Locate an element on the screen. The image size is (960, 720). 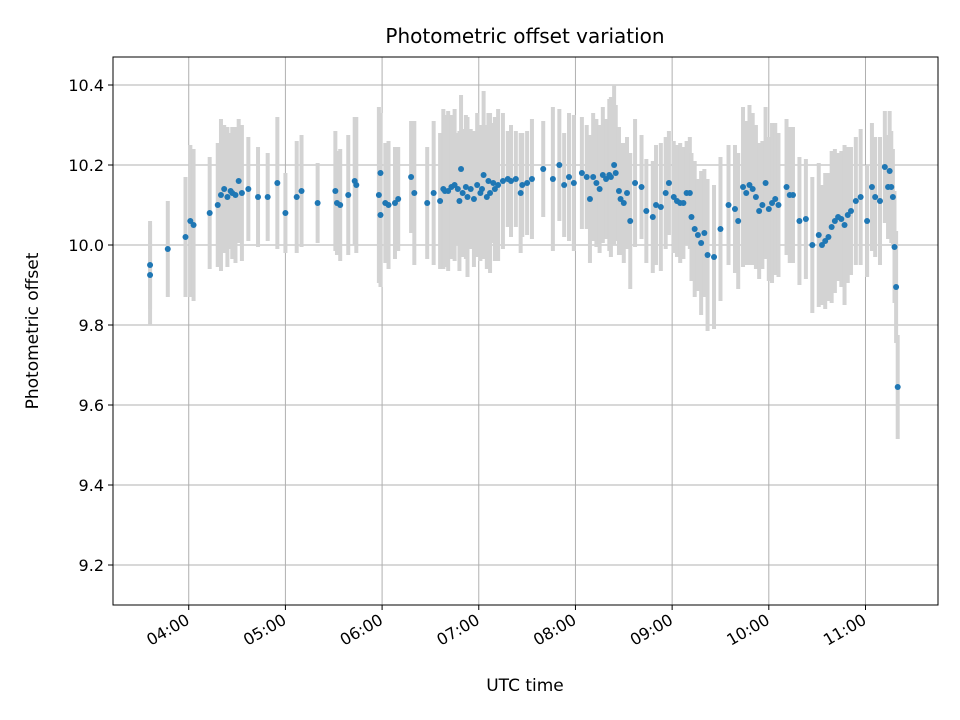
y-tick-label: 10.4 is located at coordinates (86, 85).